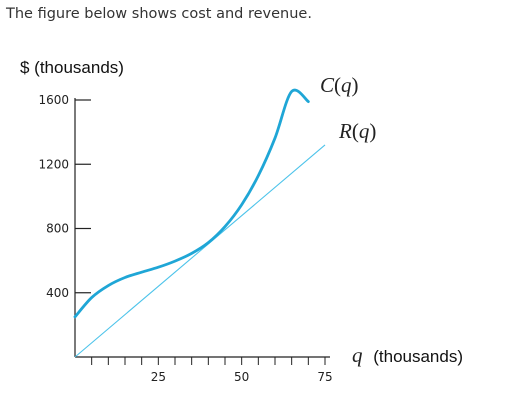  I want to click on revenue-label-open-paren: (, so click(355, 131).